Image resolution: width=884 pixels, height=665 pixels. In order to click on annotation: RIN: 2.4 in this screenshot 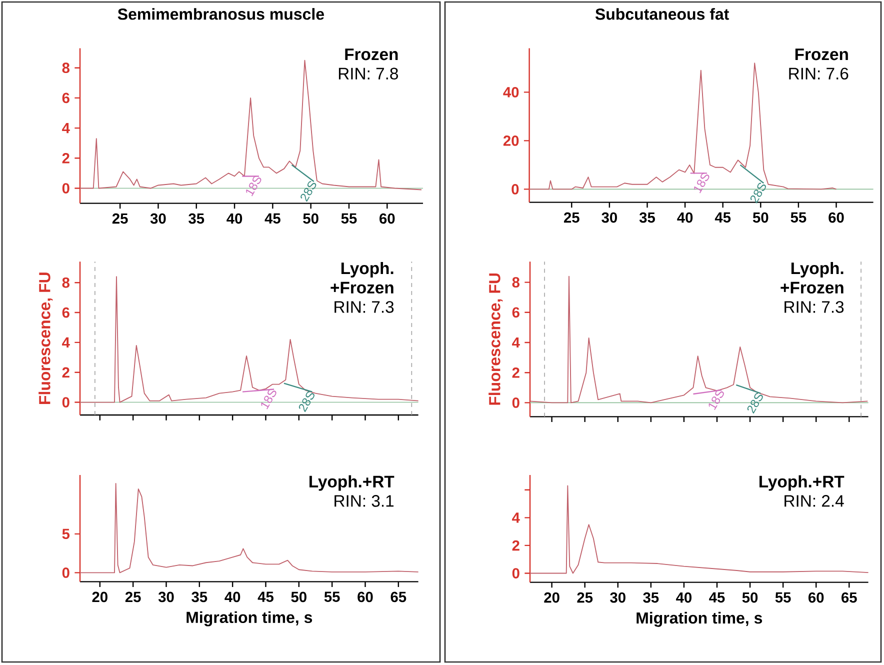, I will do `click(814, 501)`.